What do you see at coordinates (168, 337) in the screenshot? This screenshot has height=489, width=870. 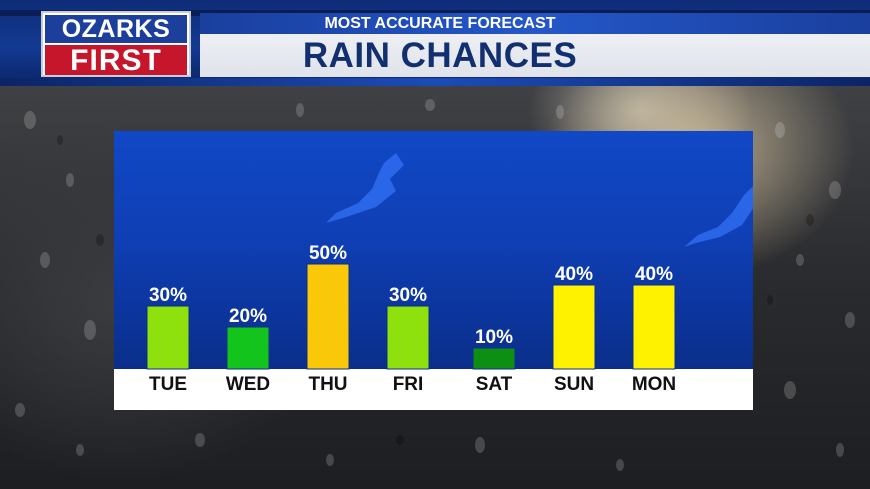 I see `bar-tue` at bounding box center [168, 337].